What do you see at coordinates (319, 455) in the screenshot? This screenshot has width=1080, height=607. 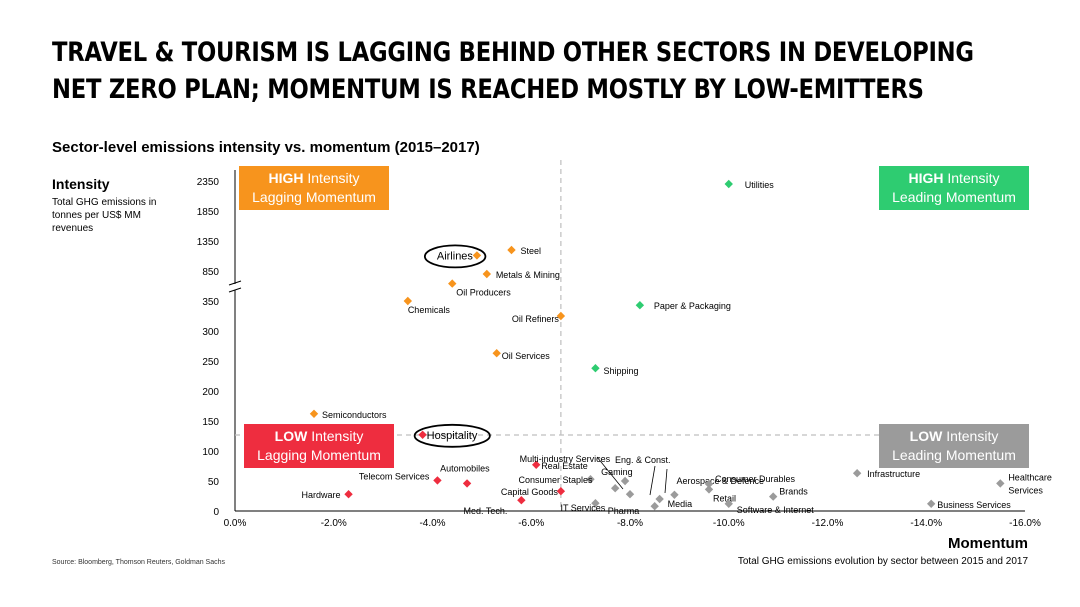 I see `quadrant-low-lagging-line2: Lagging Momentum` at bounding box center [319, 455].